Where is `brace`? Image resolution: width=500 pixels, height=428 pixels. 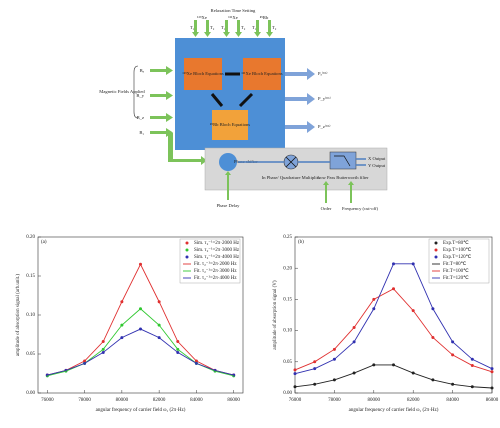 brace is located at coordinates (136, 92).